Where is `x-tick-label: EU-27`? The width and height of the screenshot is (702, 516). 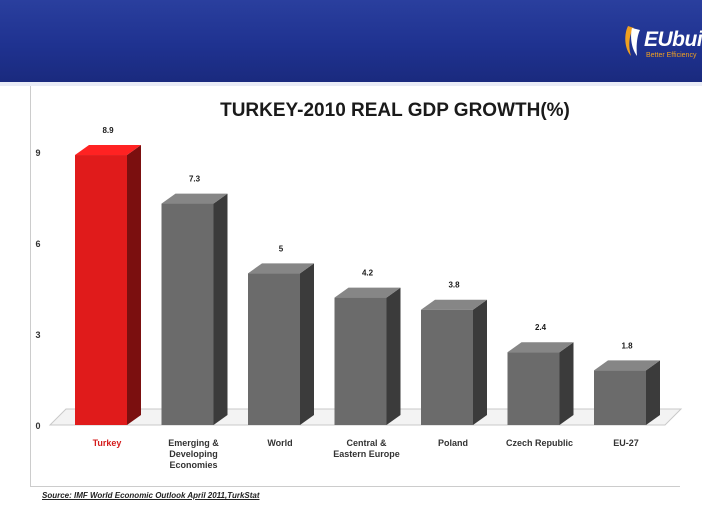 x-tick-label: EU-27 is located at coordinates (626, 443).